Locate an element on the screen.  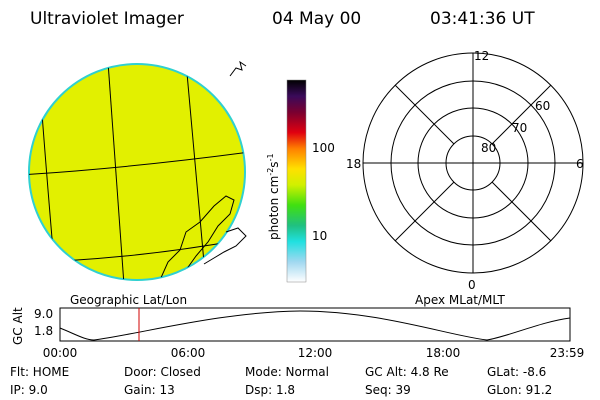
time: 03:41:36 UT is located at coordinates (482, 19).